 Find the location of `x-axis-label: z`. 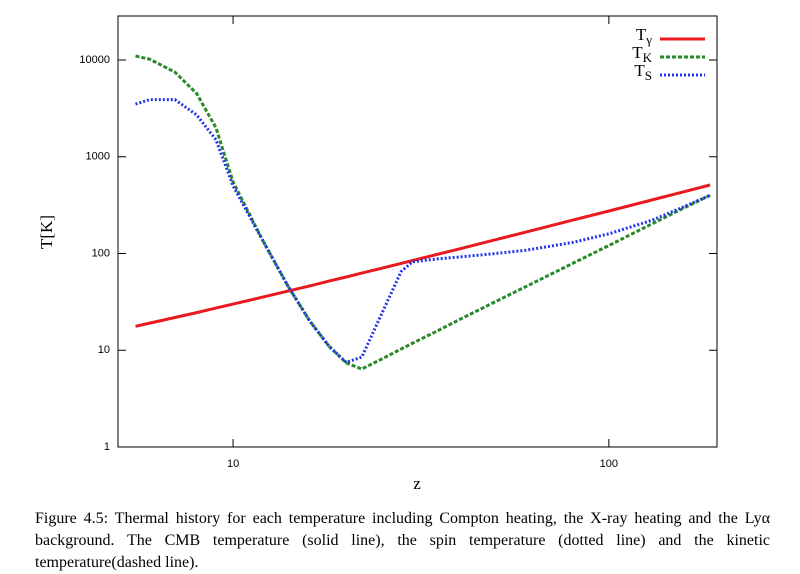

x-axis-label: z is located at coordinates (417, 483).